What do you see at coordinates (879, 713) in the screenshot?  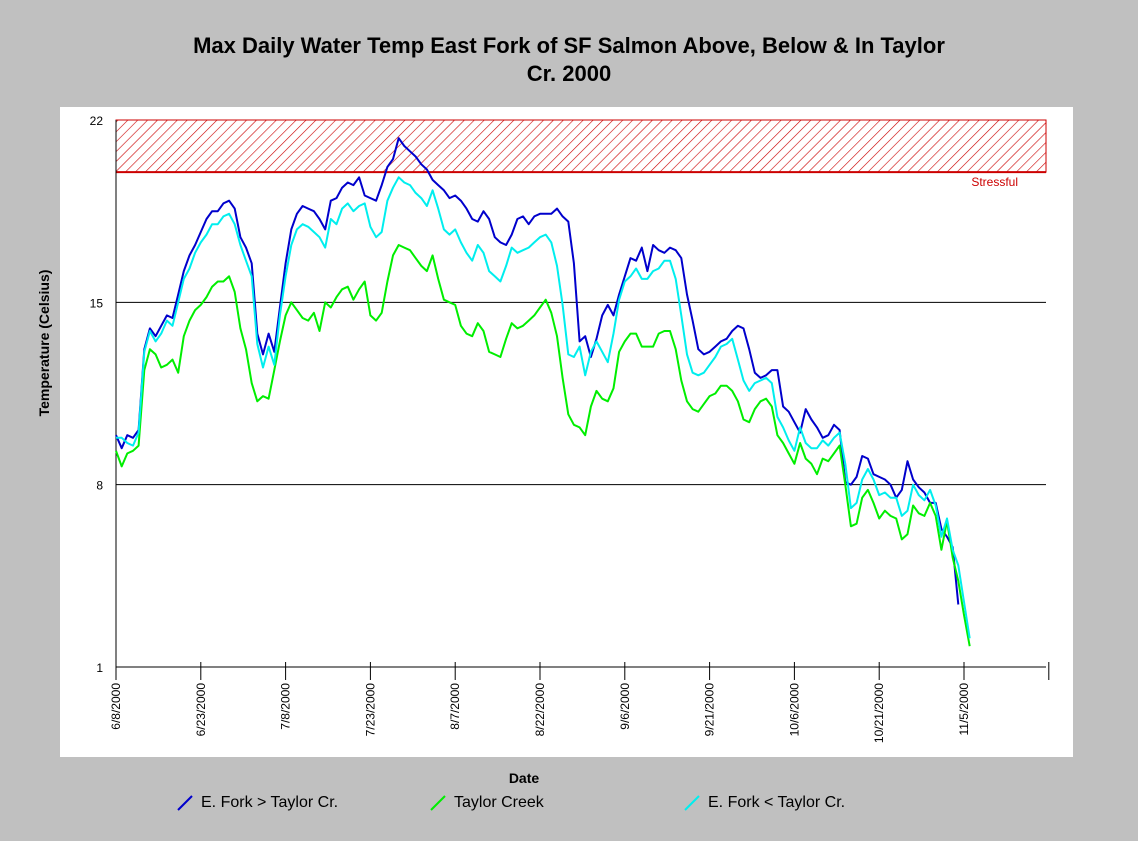 I see `x-tick-label: 10/21/2000` at bounding box center [879, 713].